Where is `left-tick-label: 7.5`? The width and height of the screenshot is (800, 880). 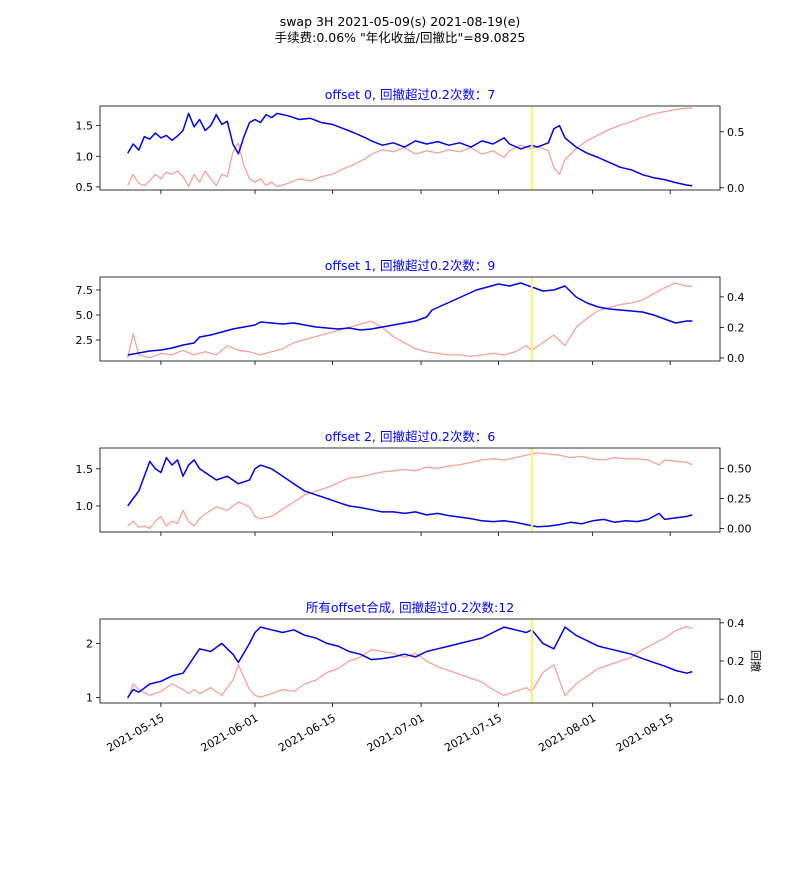
left-tick-label: 7.5 is located at coordinates (85, 290).